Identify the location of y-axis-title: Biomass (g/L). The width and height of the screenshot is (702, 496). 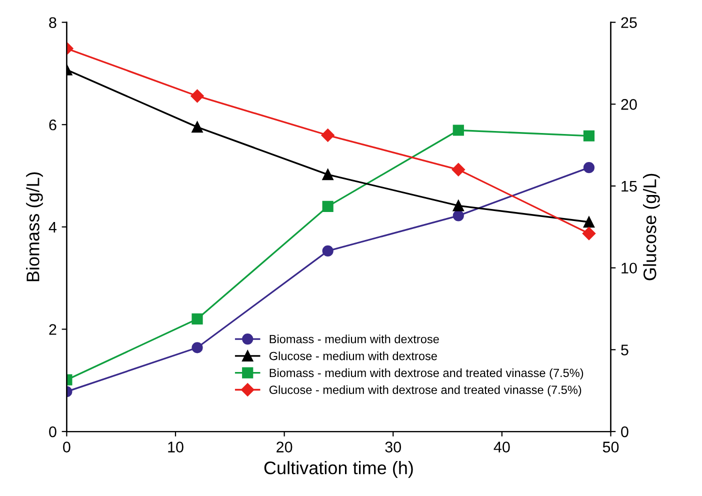
(34, 227).